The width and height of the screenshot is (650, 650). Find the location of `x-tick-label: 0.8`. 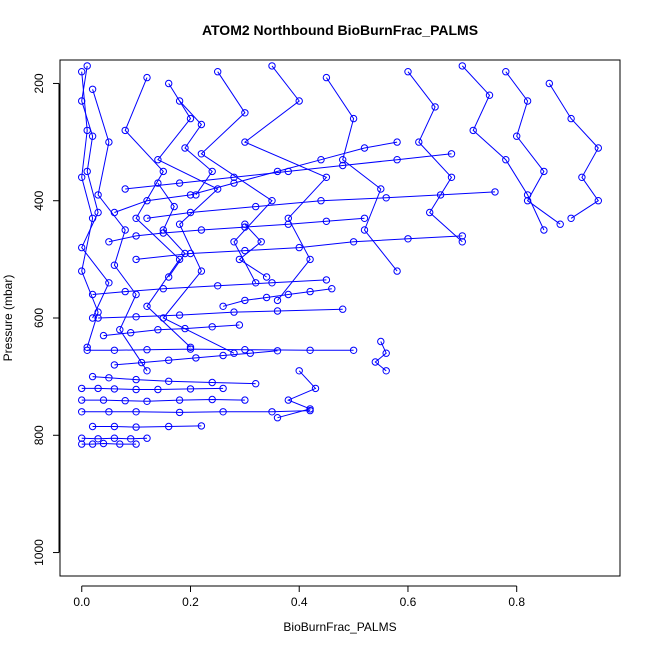

x-tick-label: 0.8 is located at coordinates (516, 602).